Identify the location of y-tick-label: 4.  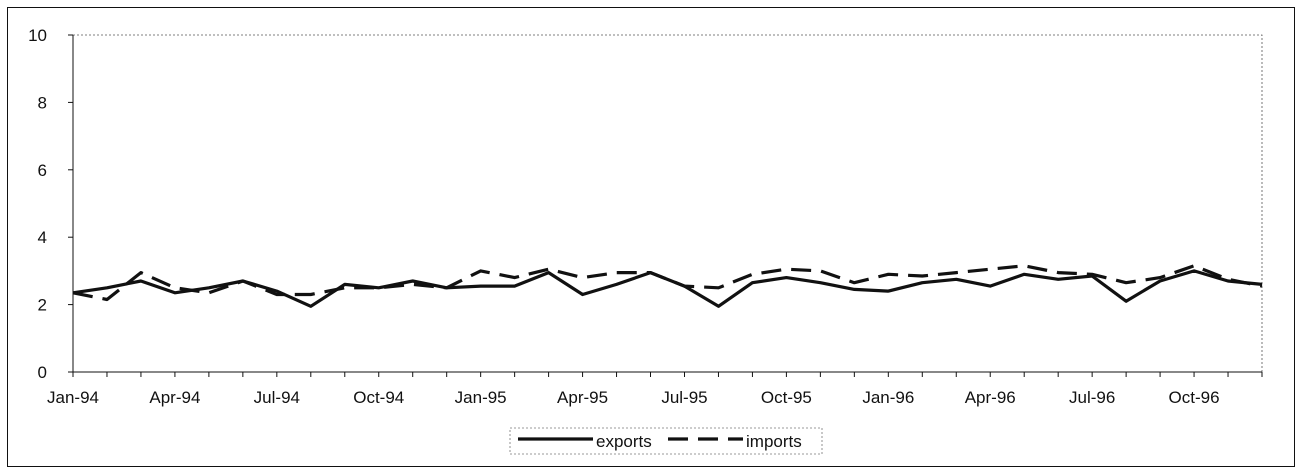
(42, 237).